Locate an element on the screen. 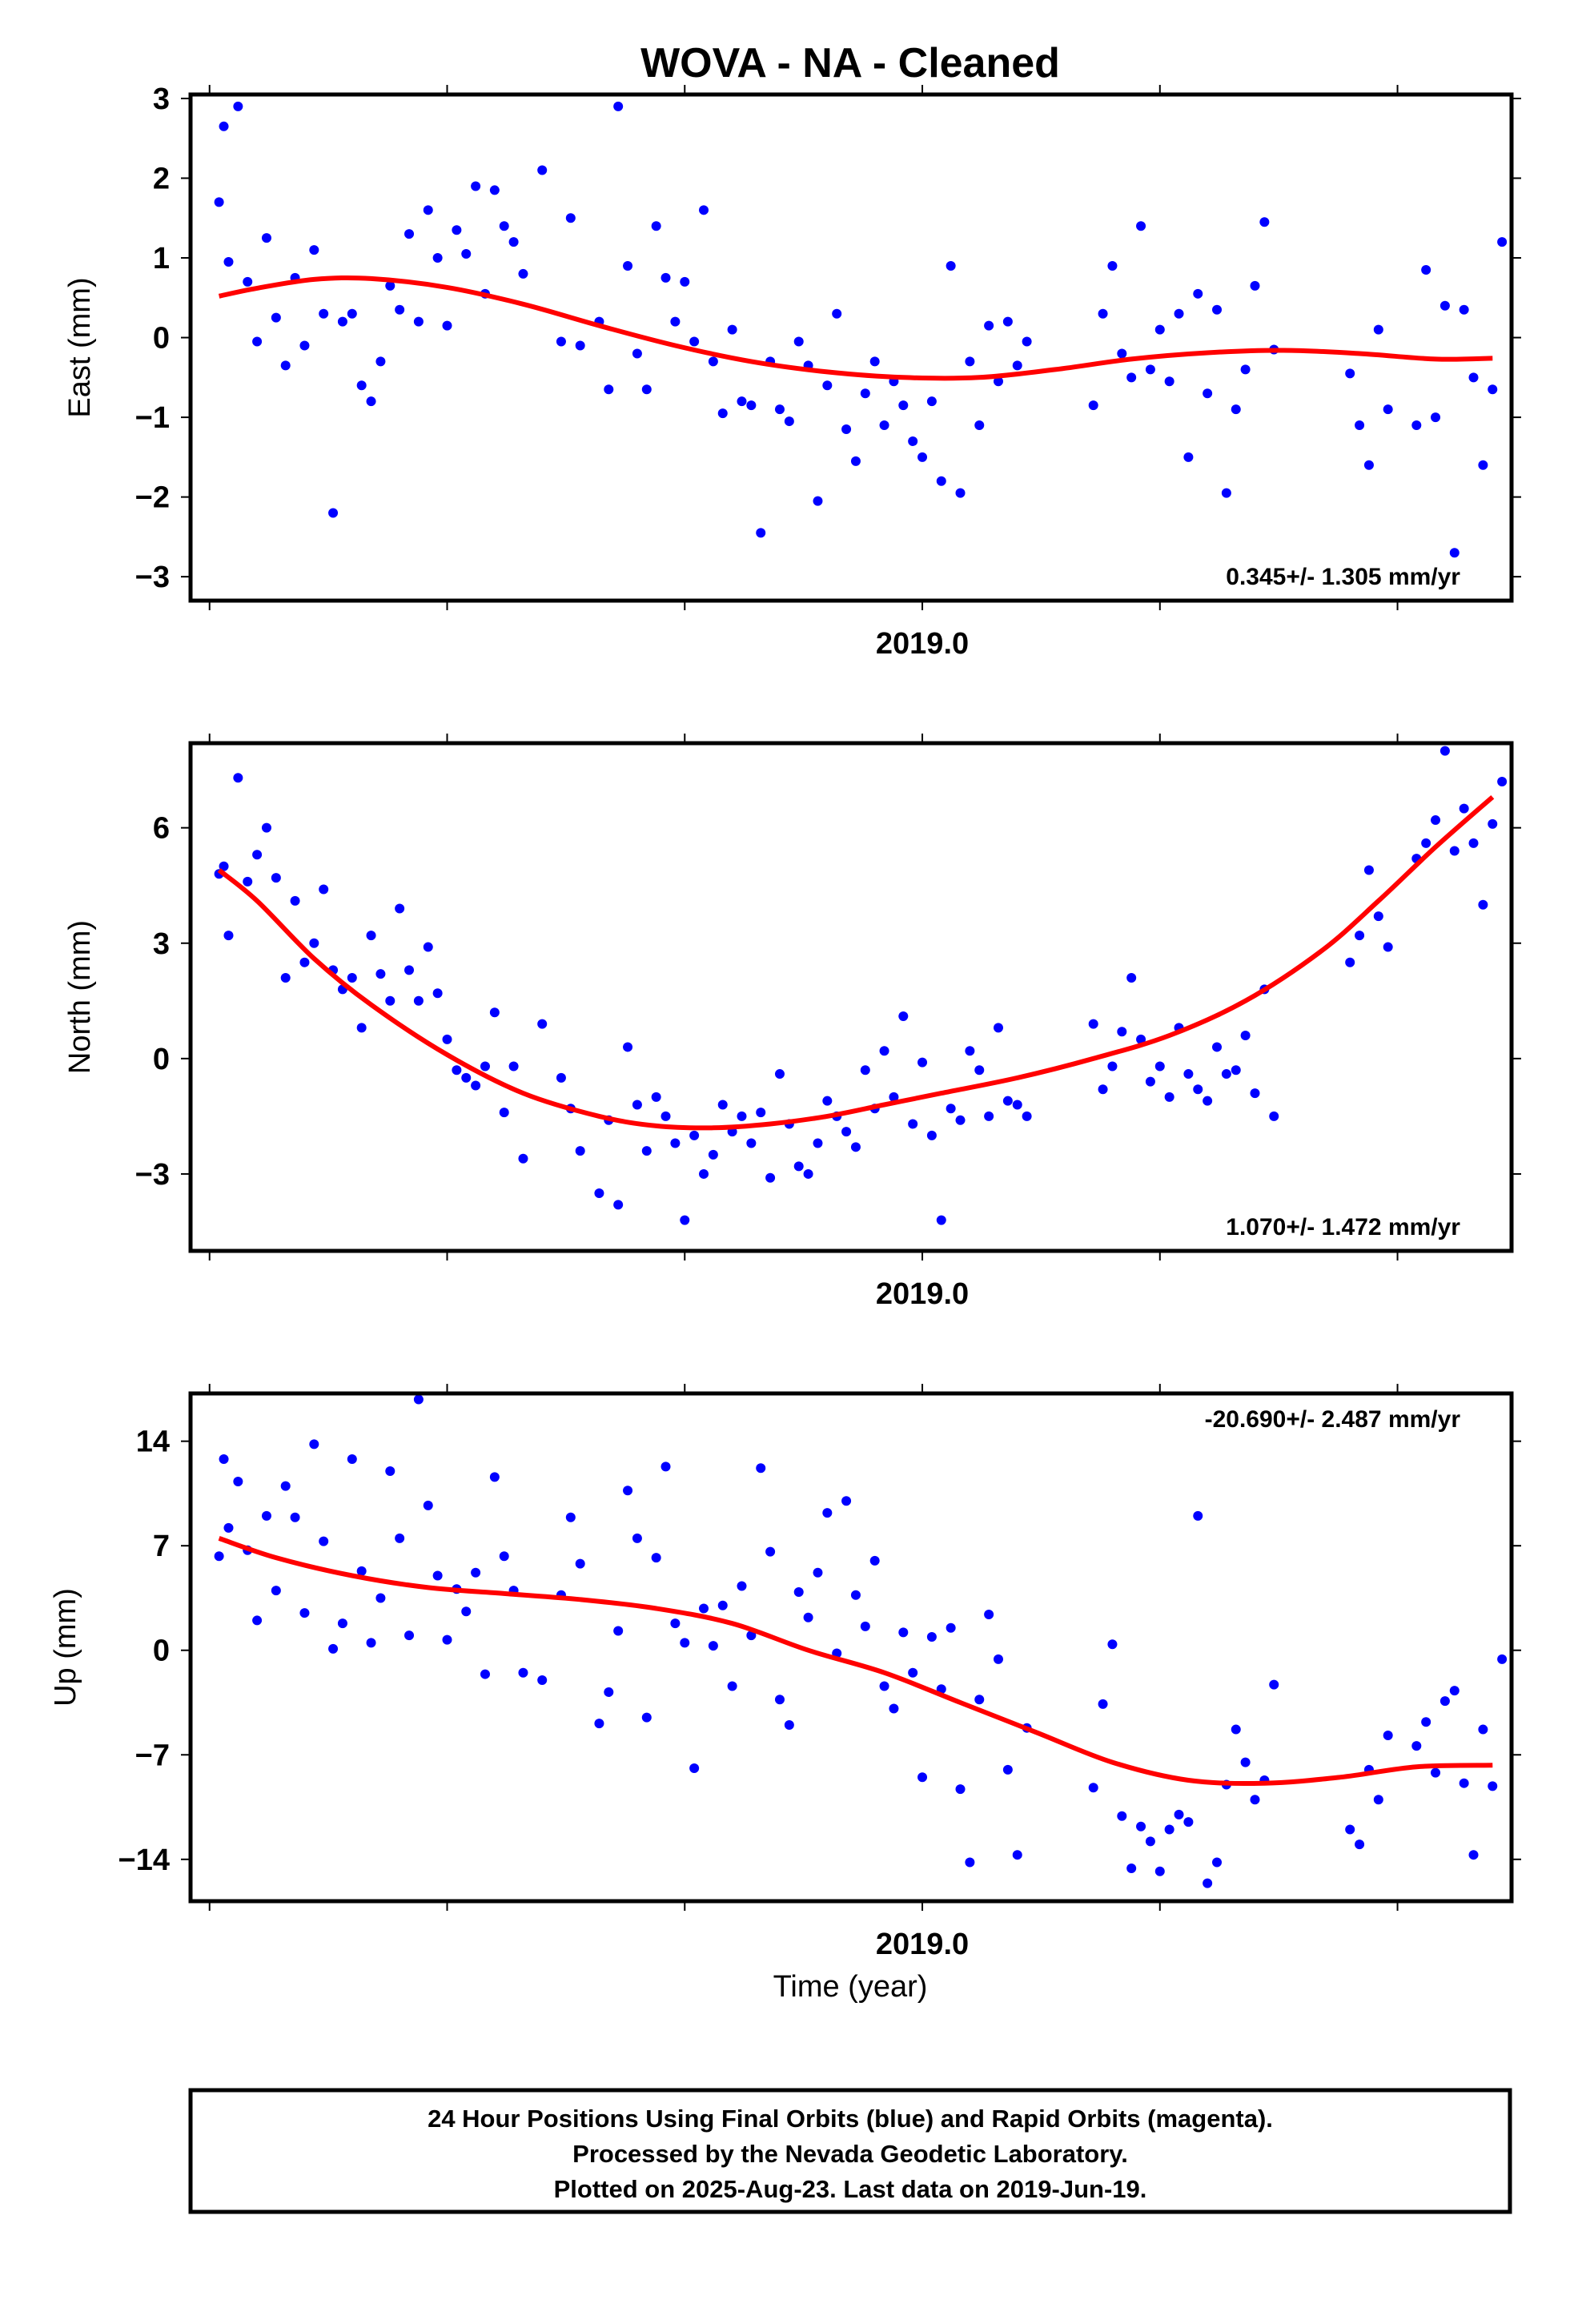 The image size is (1582, 2324). y-tick-label: −2 is located at coordinates (152, 498).